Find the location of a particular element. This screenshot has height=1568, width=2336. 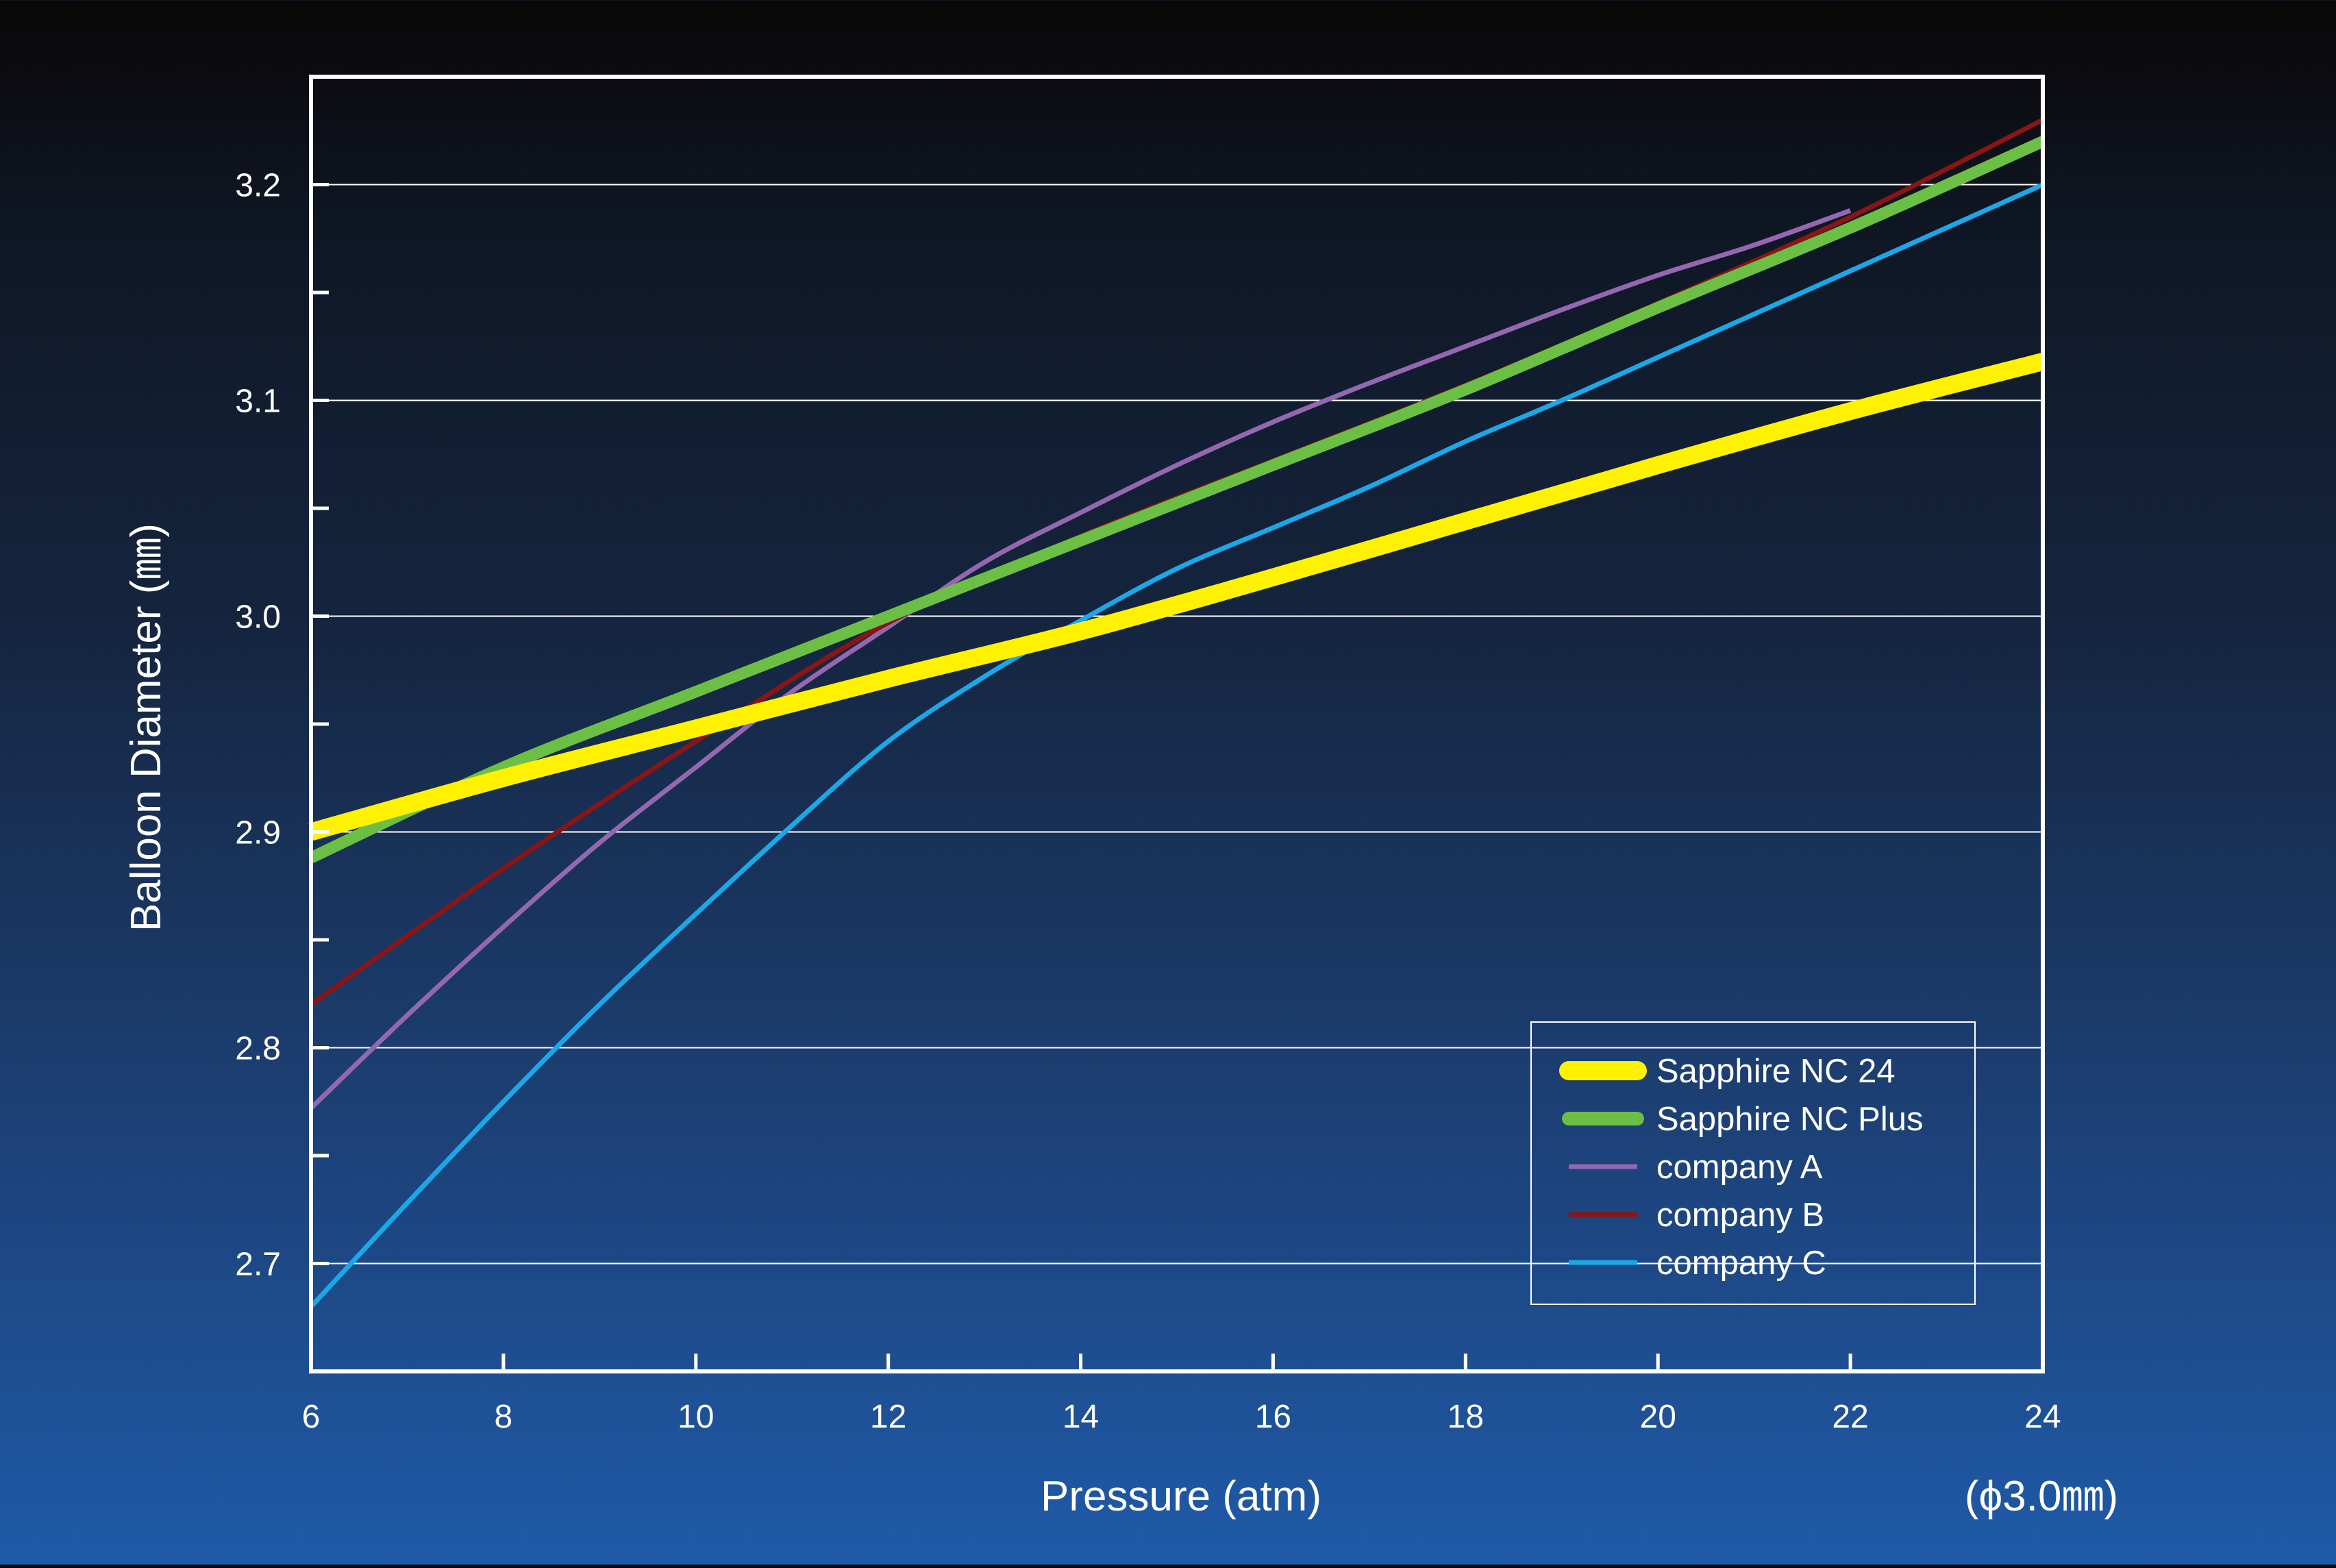

y-tick-label: 2.7 is located at coordinates (258, 1265).